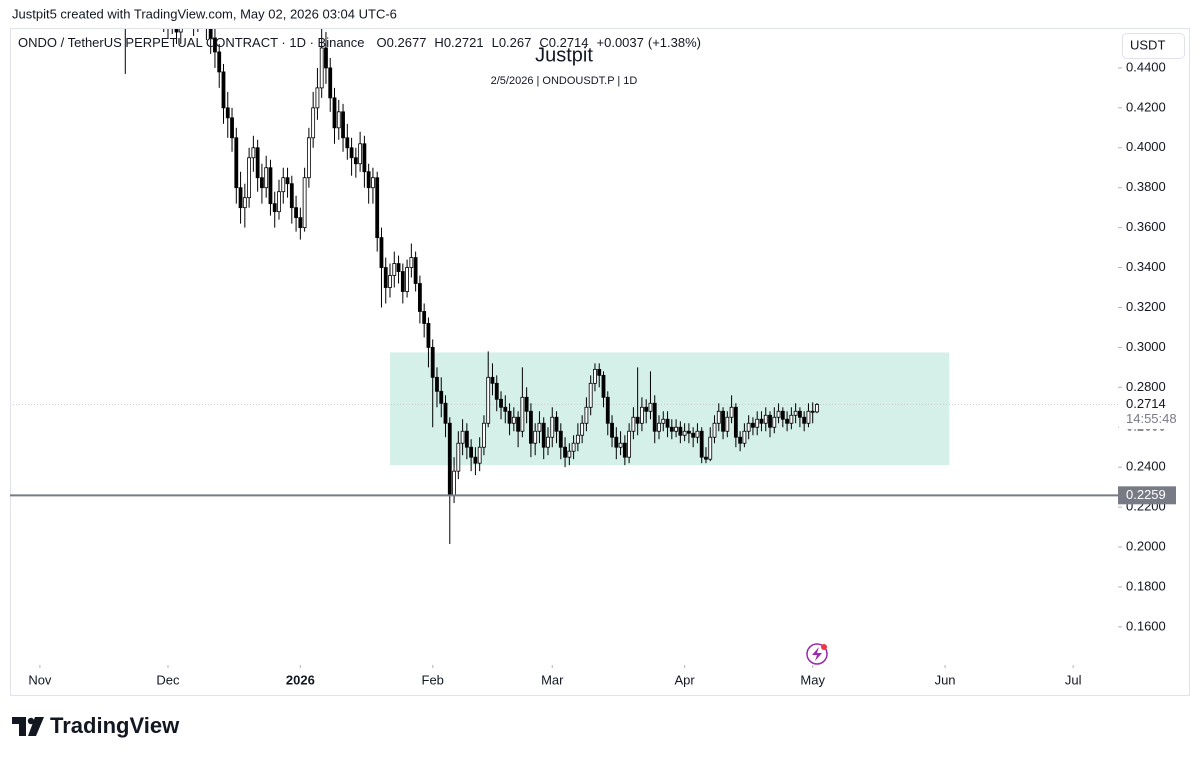 The height and width of the screenshot is (763, 1200). Describe the element at coordinates (670, 409) in the screenshot. I see `range-zone` at that location.